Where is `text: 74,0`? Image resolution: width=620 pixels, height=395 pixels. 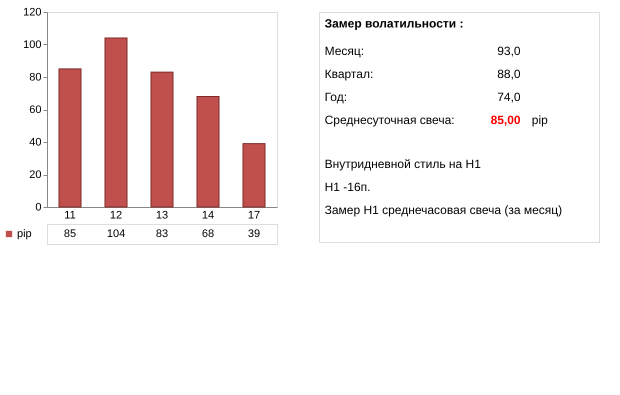
text: 74,0 is located at coordinates (509, 97).